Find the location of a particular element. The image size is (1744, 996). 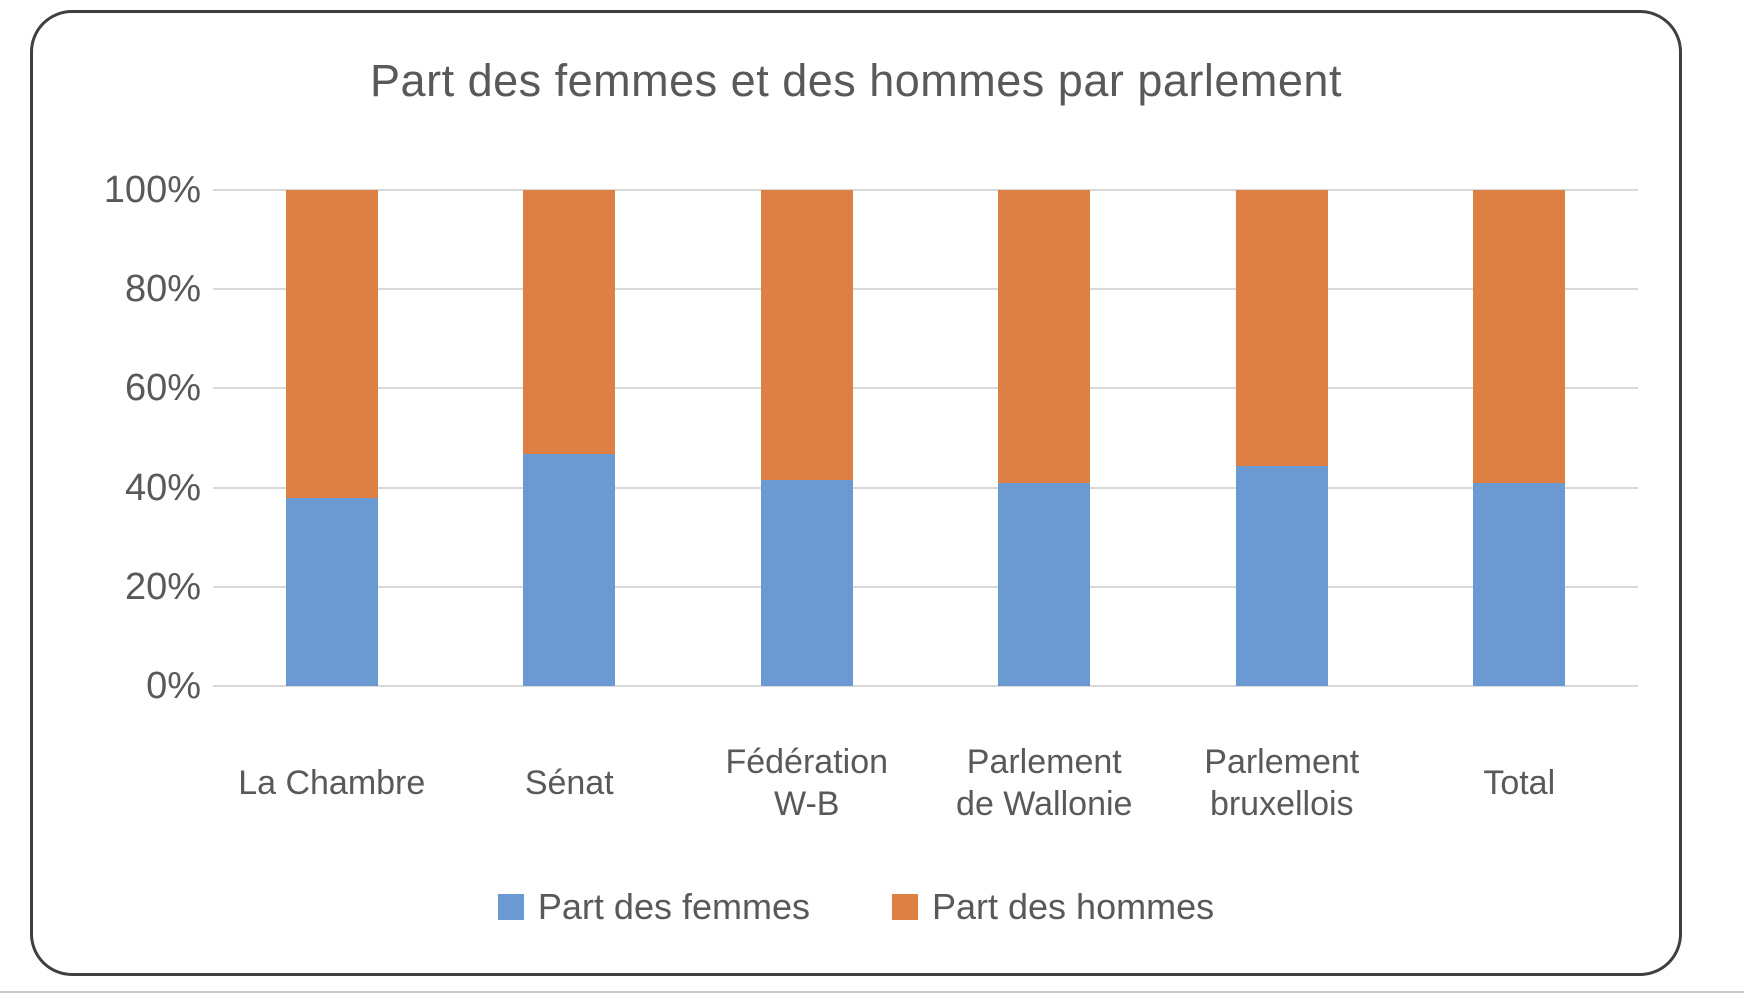

y-tick-label: 80% is located at coordinates (162, 289).